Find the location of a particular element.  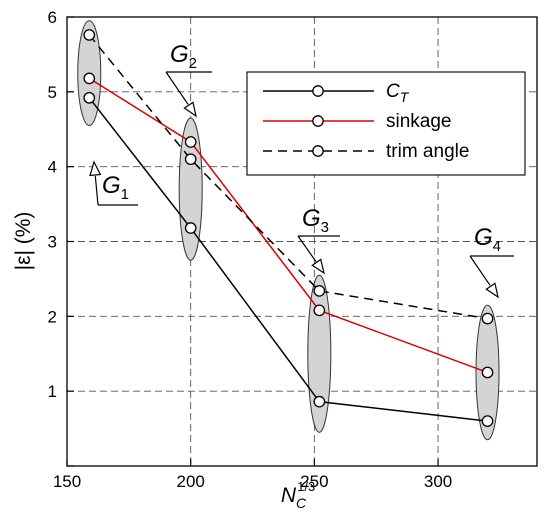

group-label-3: G3 is located at coordinates (315, 220).